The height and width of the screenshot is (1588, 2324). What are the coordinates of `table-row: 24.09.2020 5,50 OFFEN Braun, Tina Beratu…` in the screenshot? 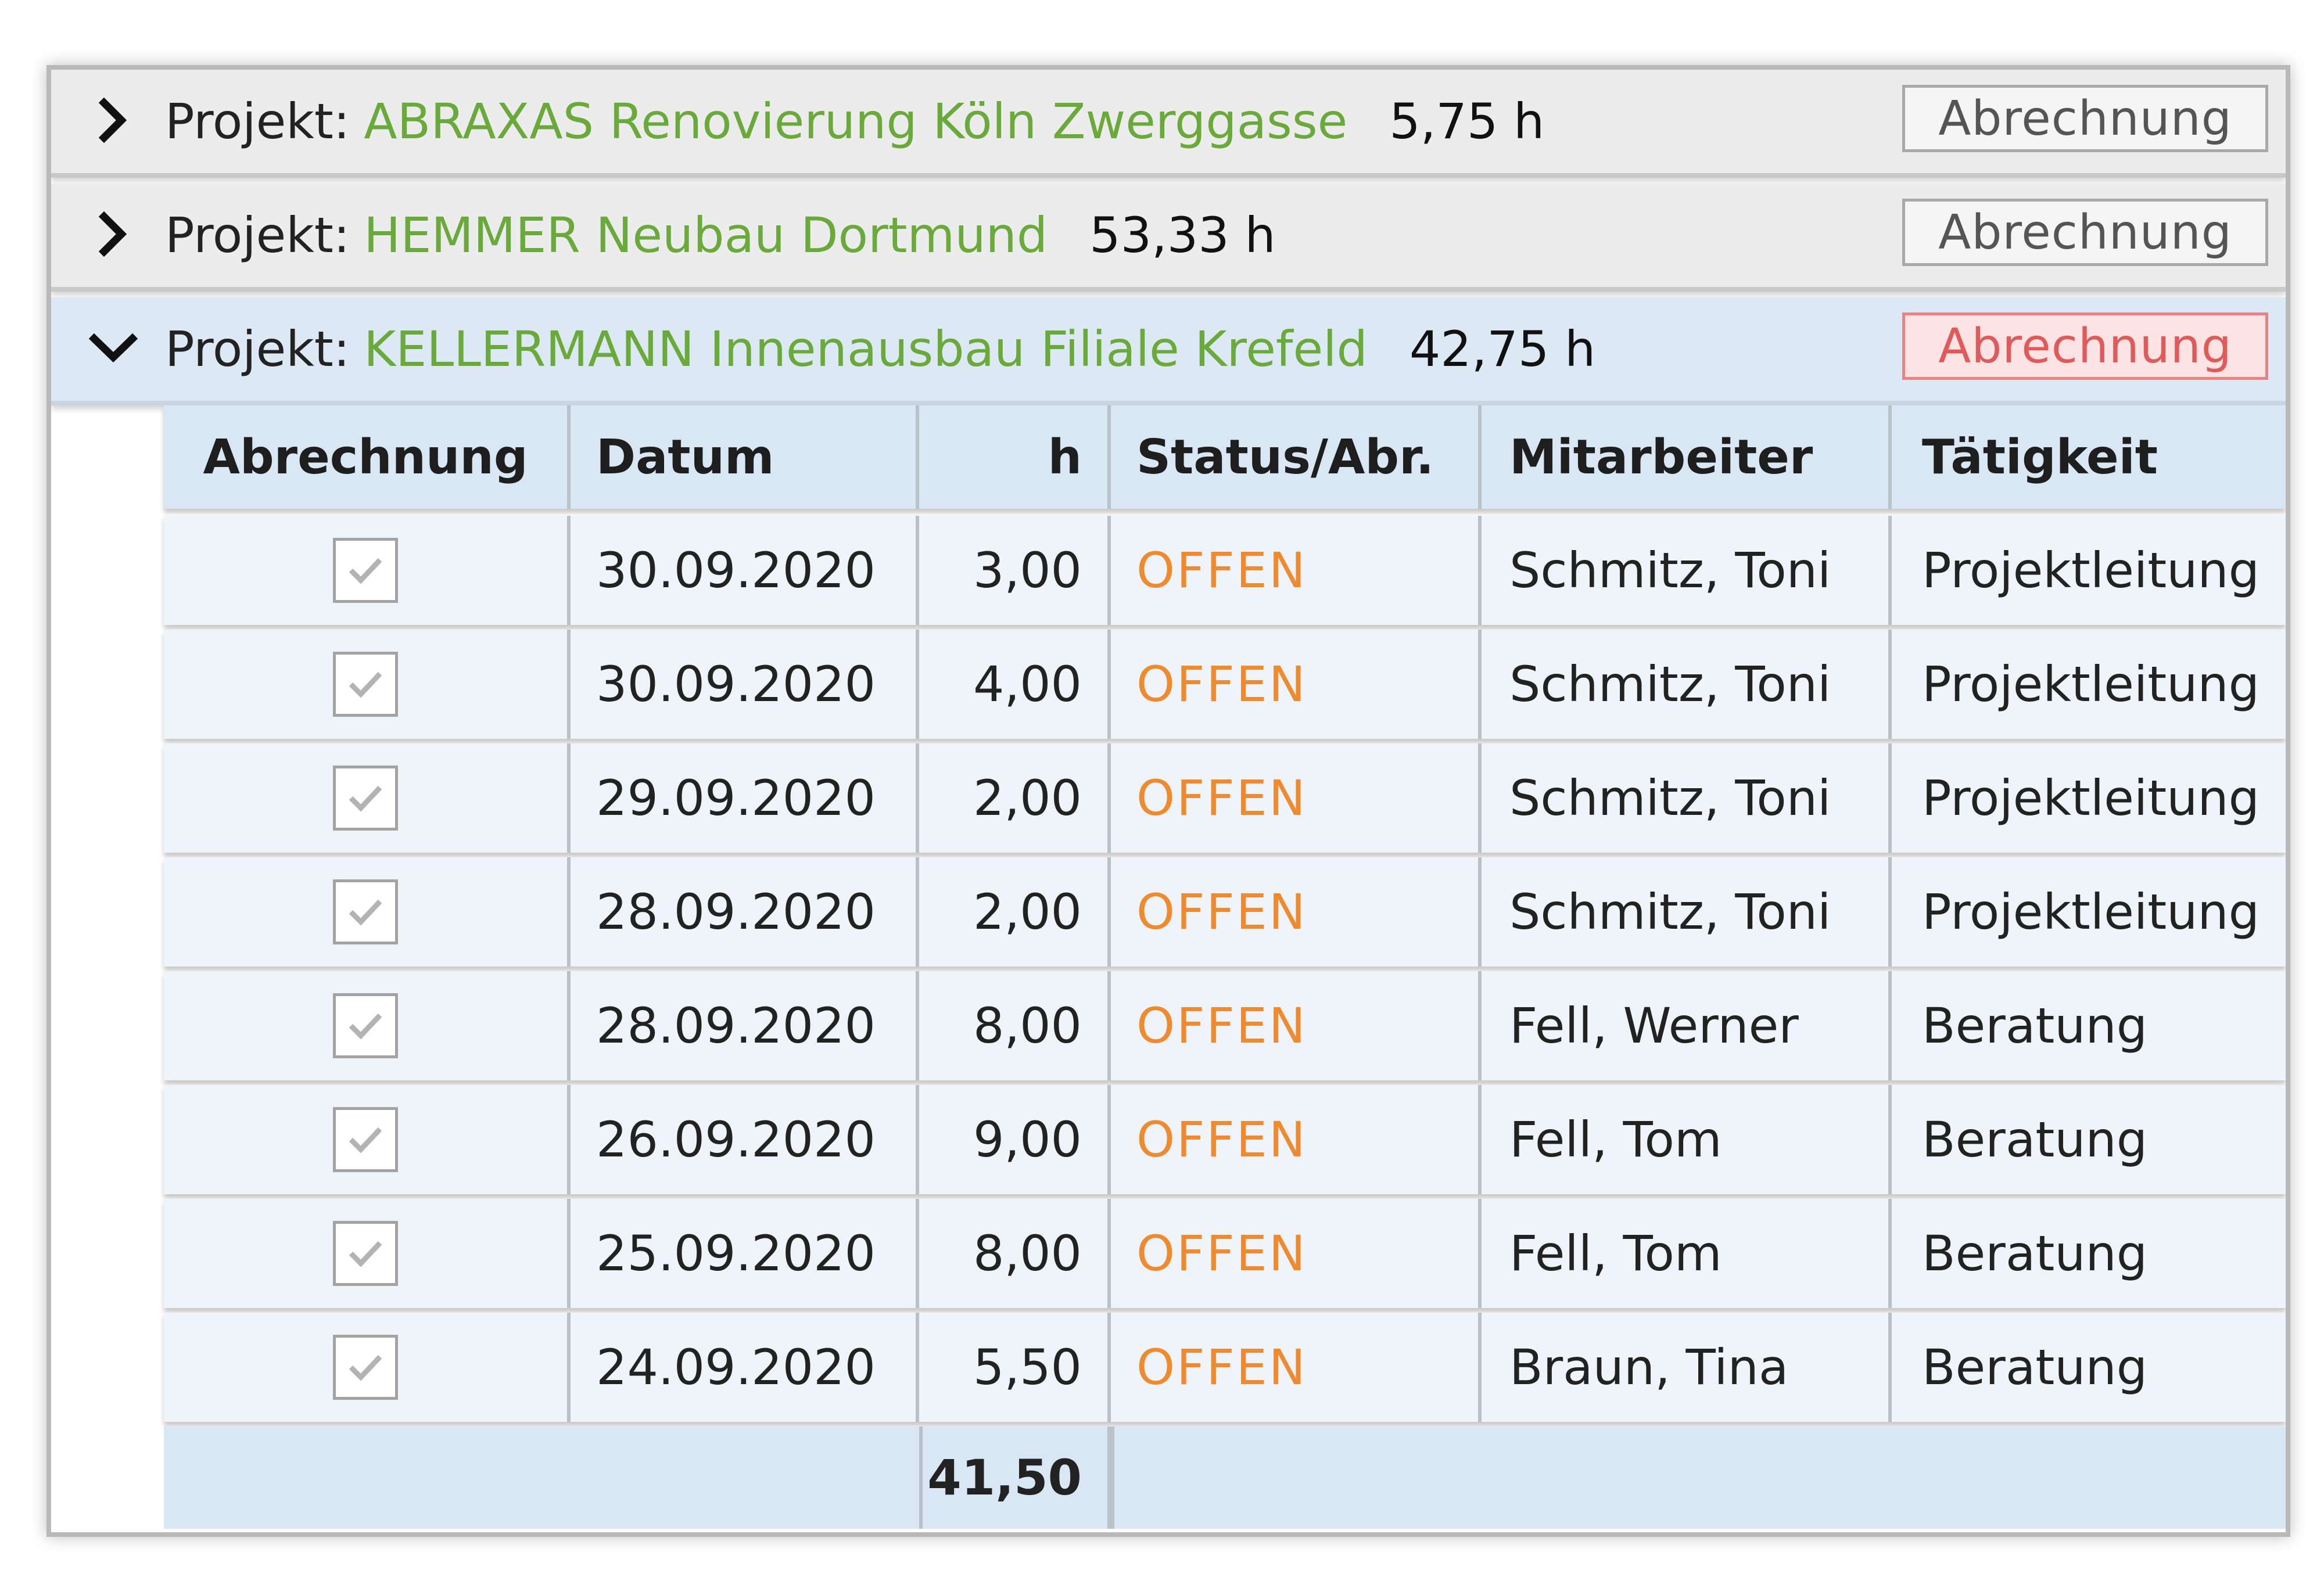 It's located at (1225, 1368).